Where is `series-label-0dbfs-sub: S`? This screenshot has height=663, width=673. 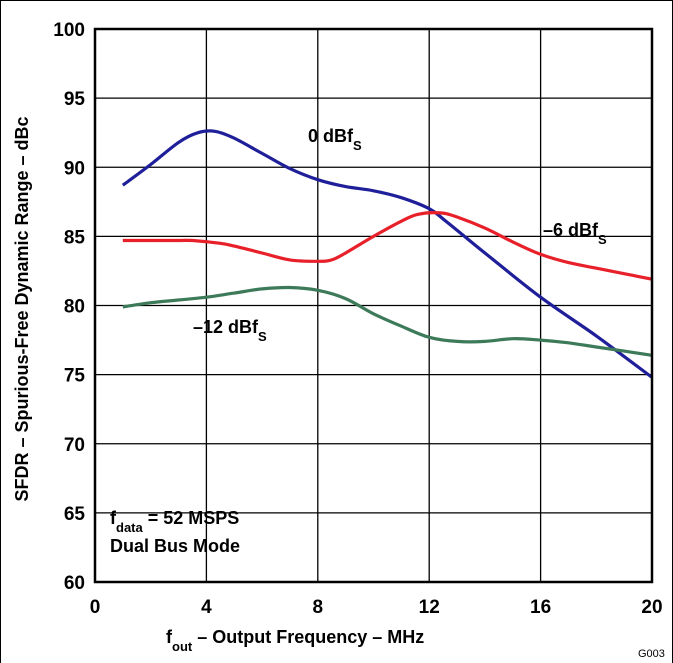
series-label-0dbfs-sub: S is located at coordinates (357, 145).